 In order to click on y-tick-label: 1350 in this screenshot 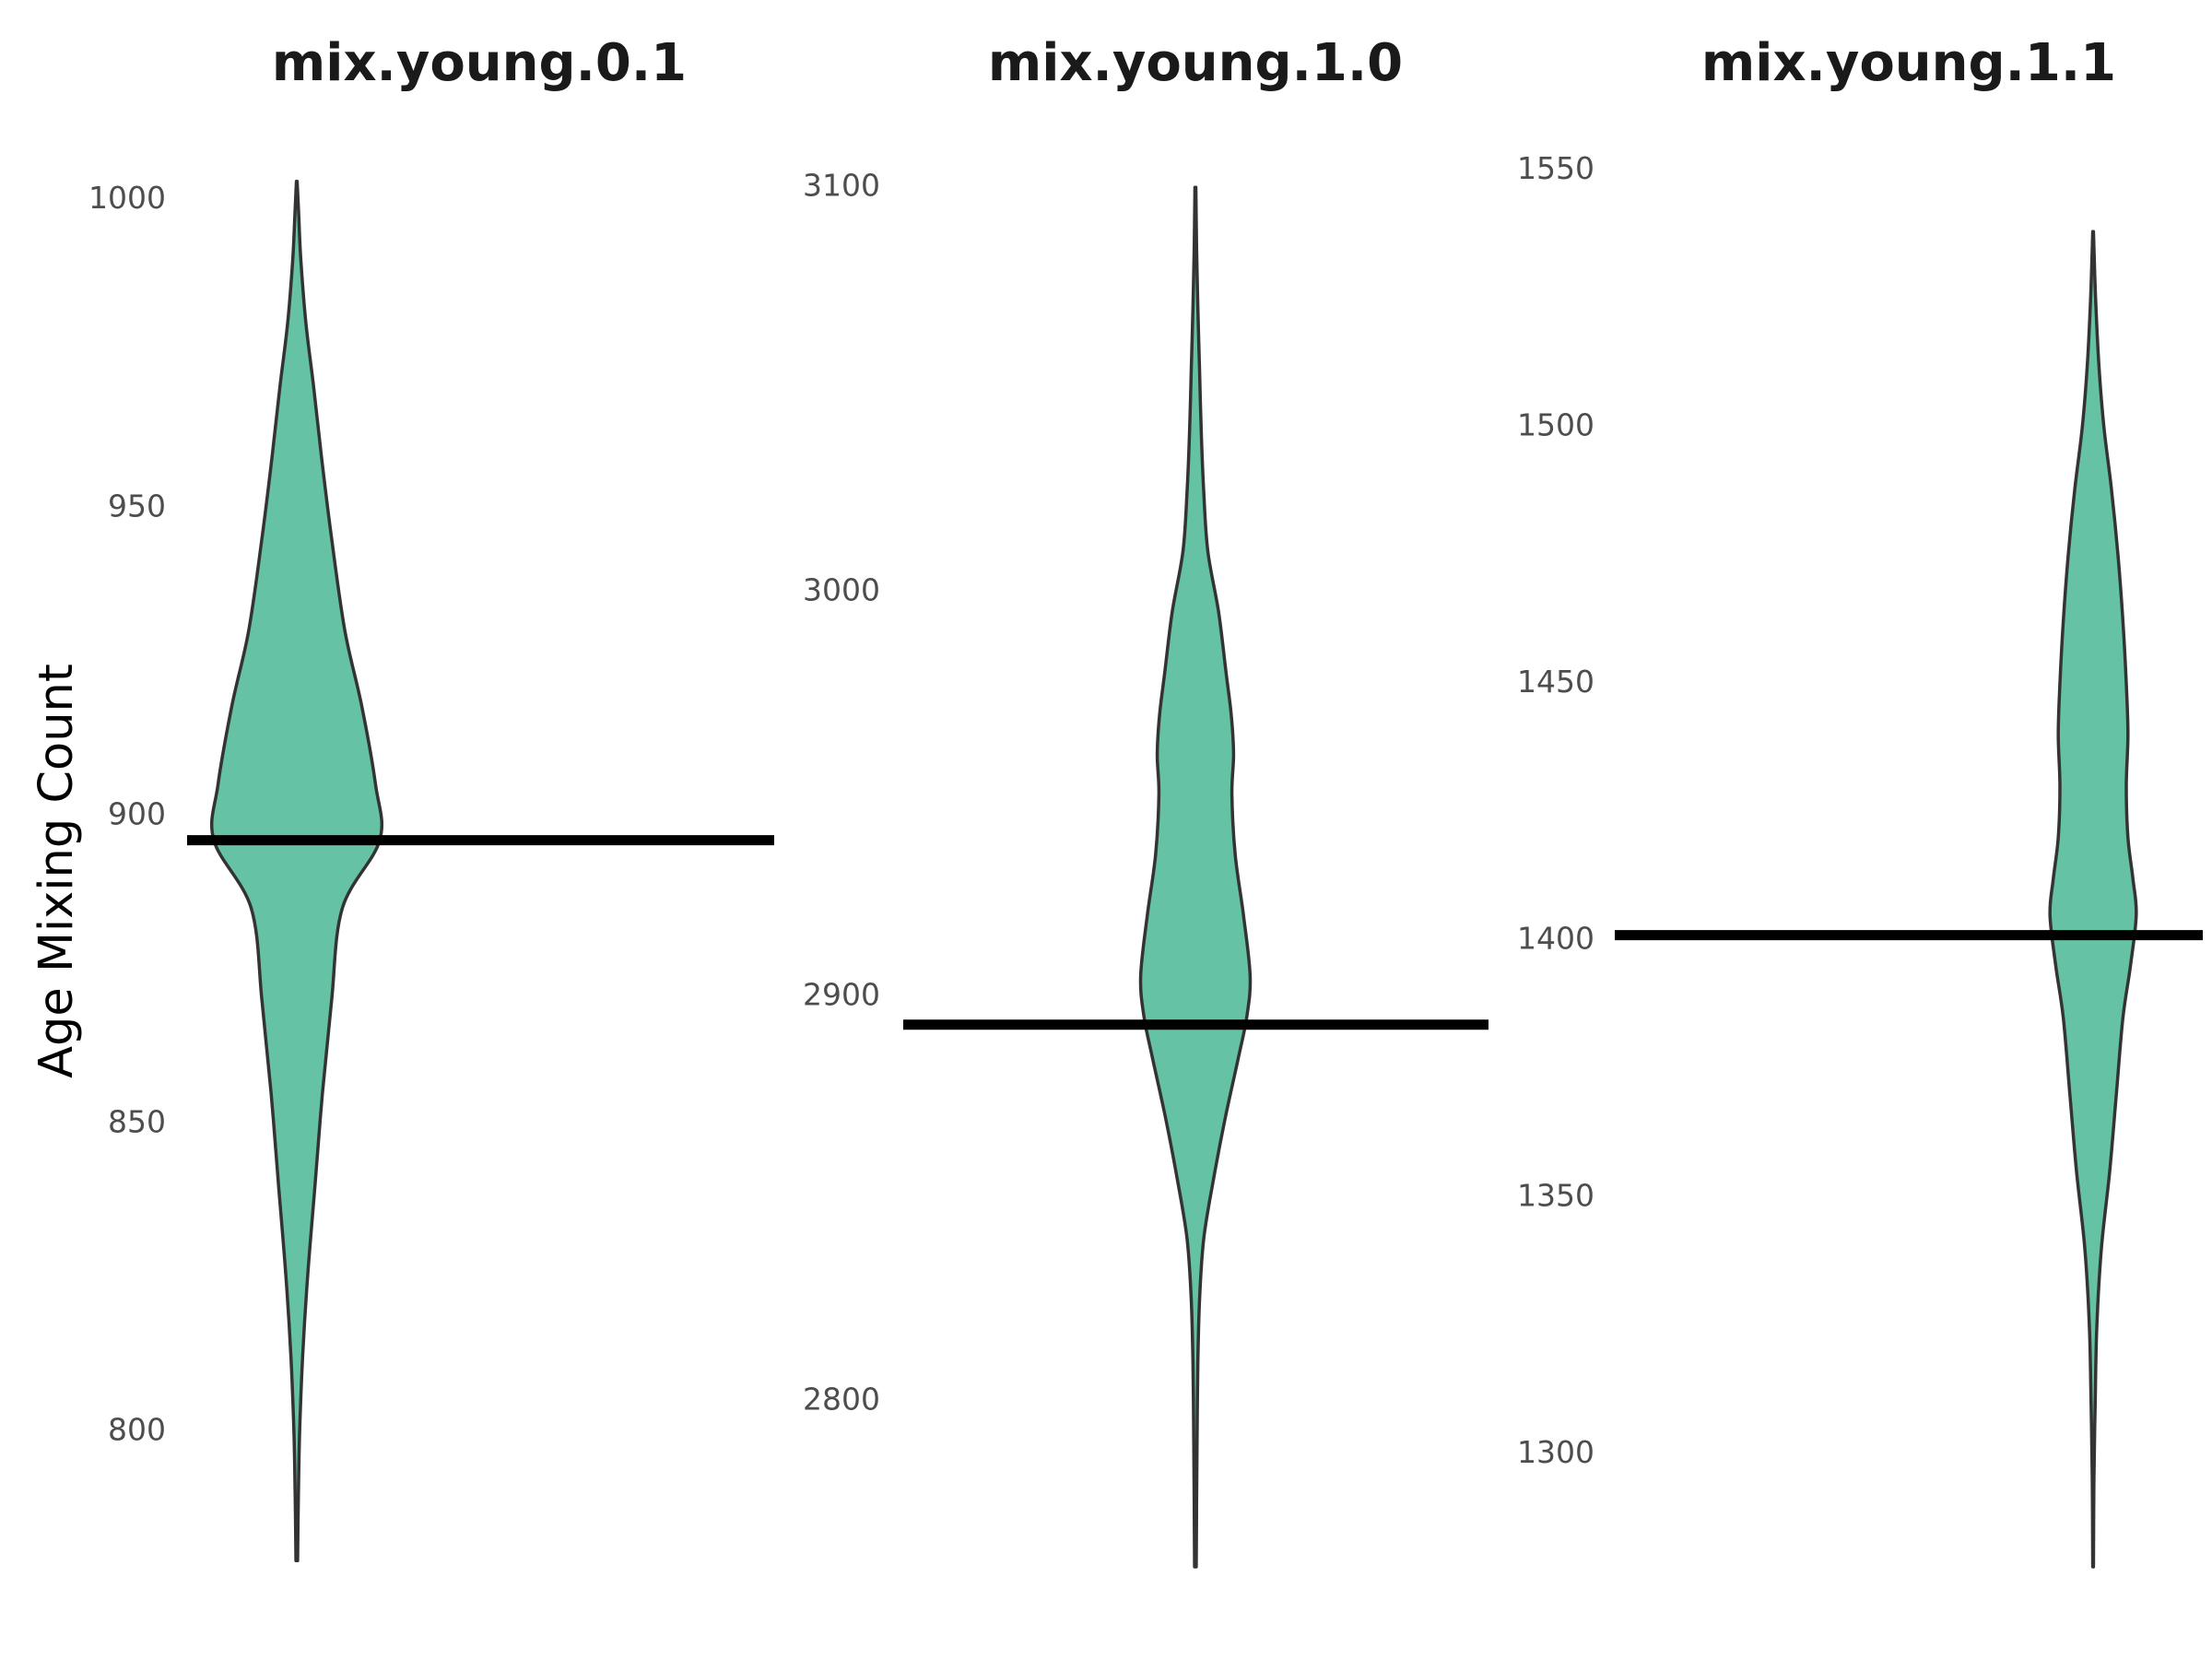, I will do `click(1555, 1195)`.